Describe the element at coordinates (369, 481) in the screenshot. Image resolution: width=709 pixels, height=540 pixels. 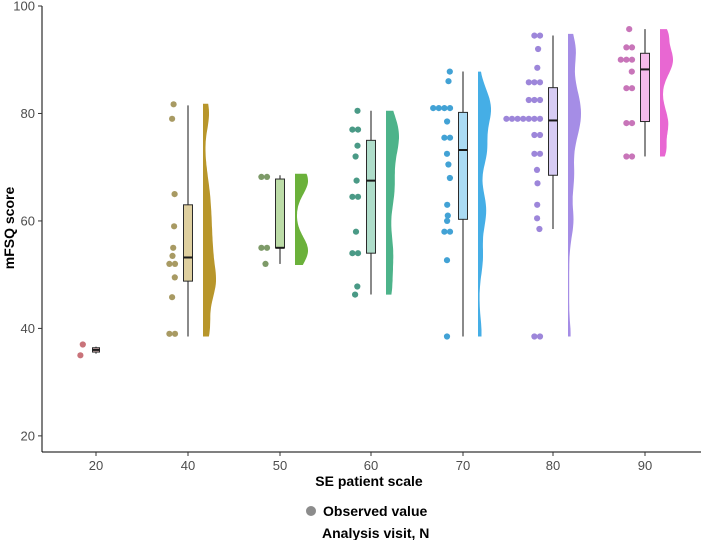
I see `x-axis-title: SE patient scale` at that location.